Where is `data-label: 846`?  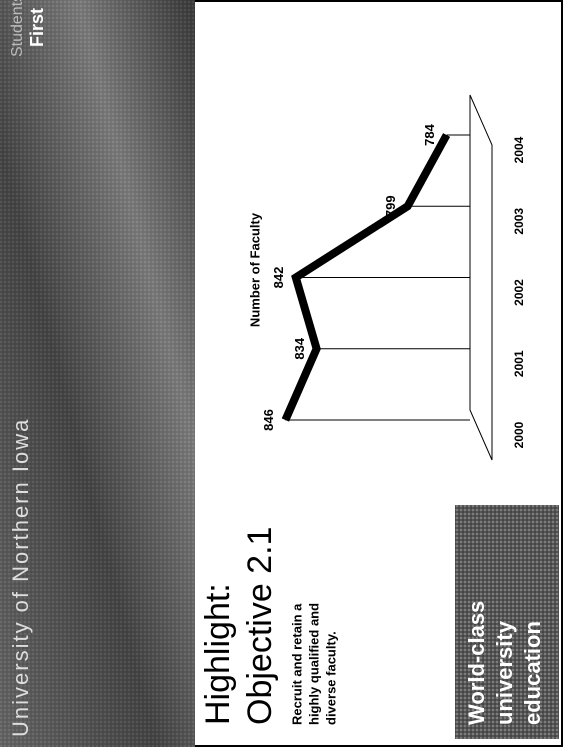 data-label: 846 is located at coordinates (268, 420).